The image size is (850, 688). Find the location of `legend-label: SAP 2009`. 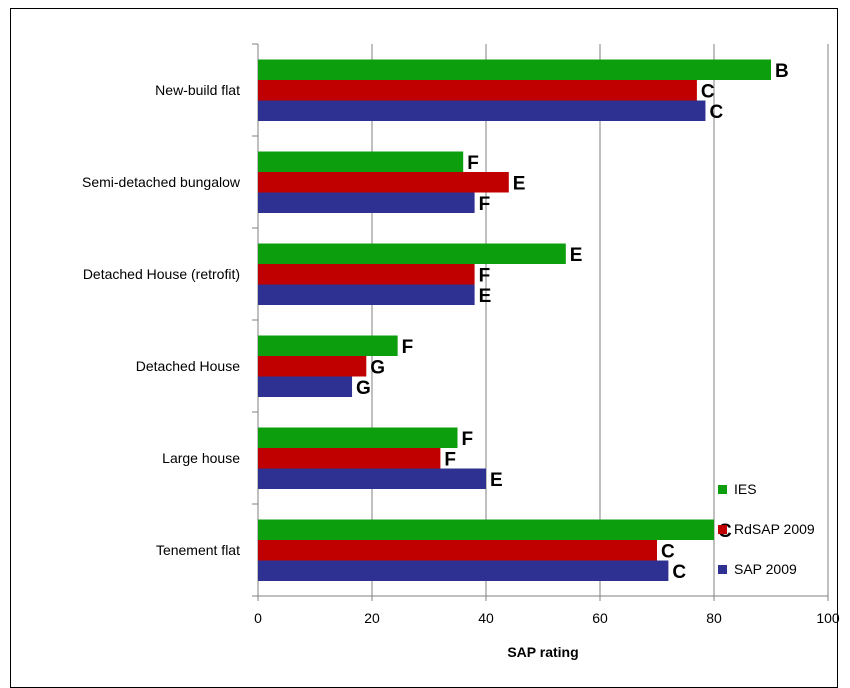

legend-label: SAP 2009 is located at coordinates (765, 569).